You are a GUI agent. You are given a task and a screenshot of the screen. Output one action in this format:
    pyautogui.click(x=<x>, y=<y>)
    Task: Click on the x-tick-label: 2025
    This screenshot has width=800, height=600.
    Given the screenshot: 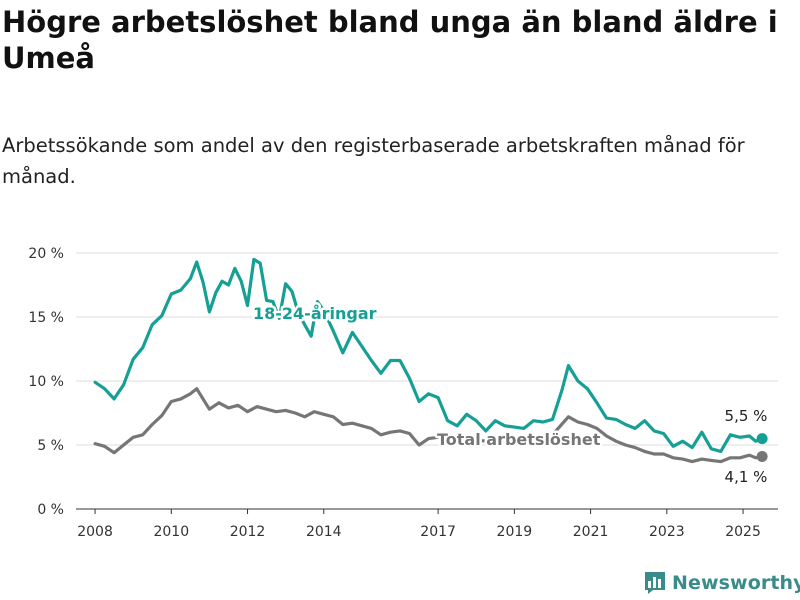 What is the action you would take?
    pyautogui.click(x=743, y=532)
    